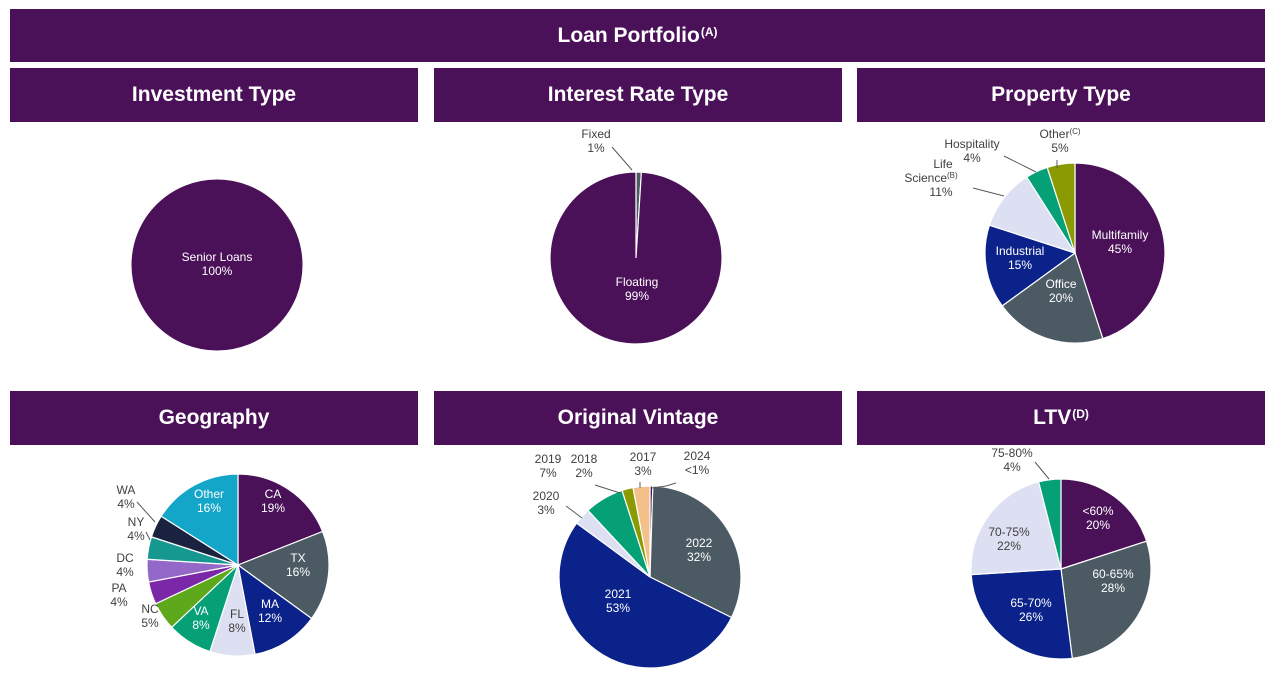 The width and height of the screenshot is (1276, 683). I want to click on geography-label-fl: FL 8%, so click(237, 621).